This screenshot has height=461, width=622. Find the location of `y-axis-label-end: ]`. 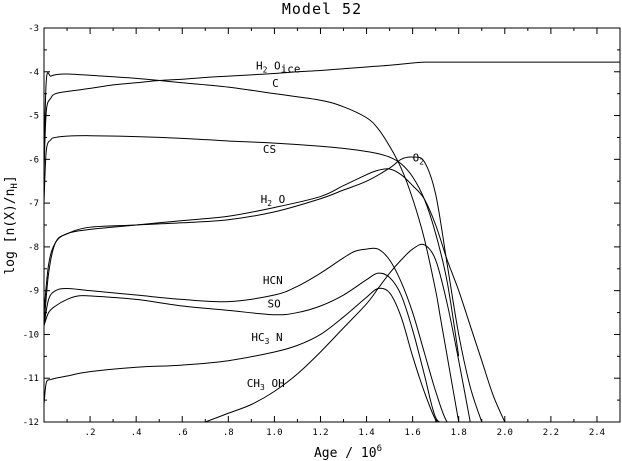

y-axis-label-end: ] is located at coordinates (10, 179).